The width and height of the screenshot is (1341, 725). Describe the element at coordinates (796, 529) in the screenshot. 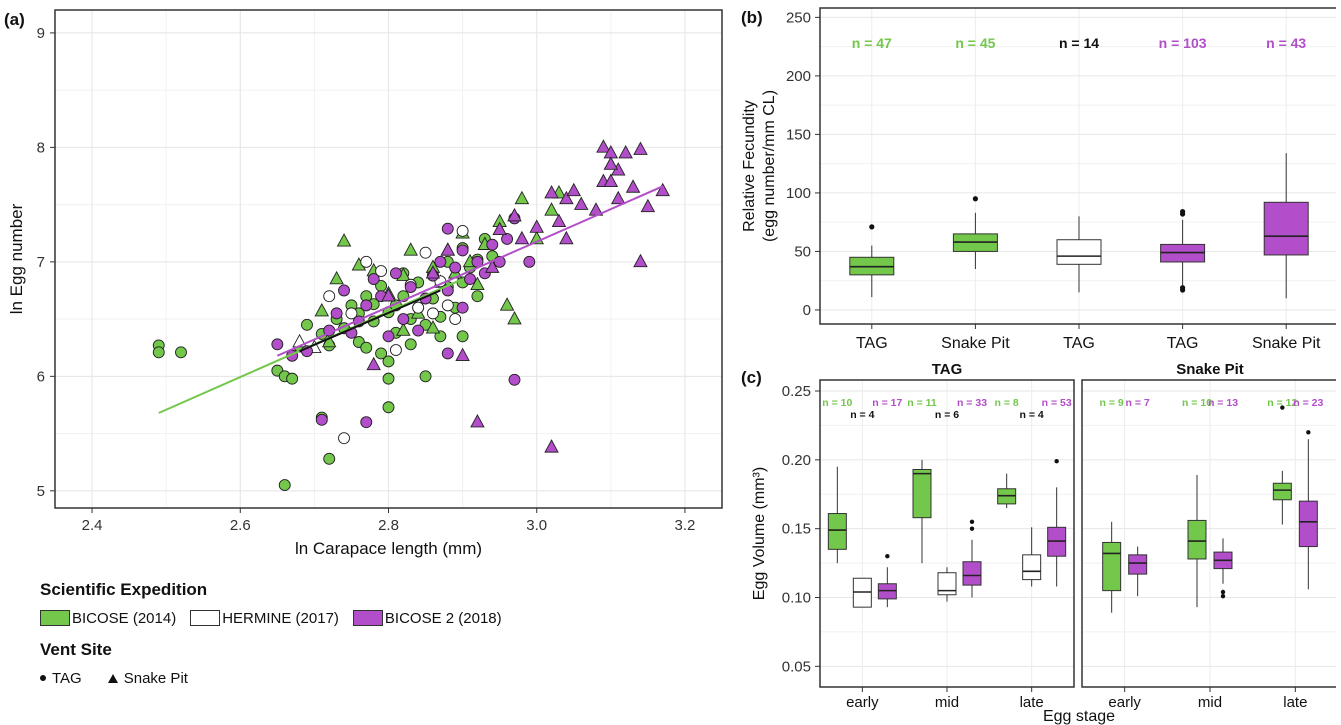

I see `y-tick-label: 0.15` at that location.